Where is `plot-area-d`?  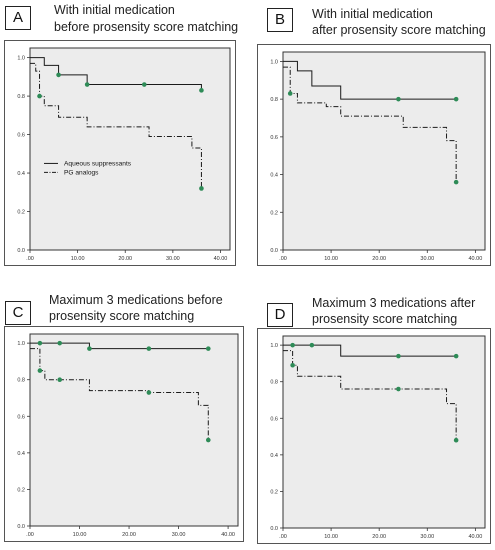
plot-area-d is located at coordinates (384, 432).